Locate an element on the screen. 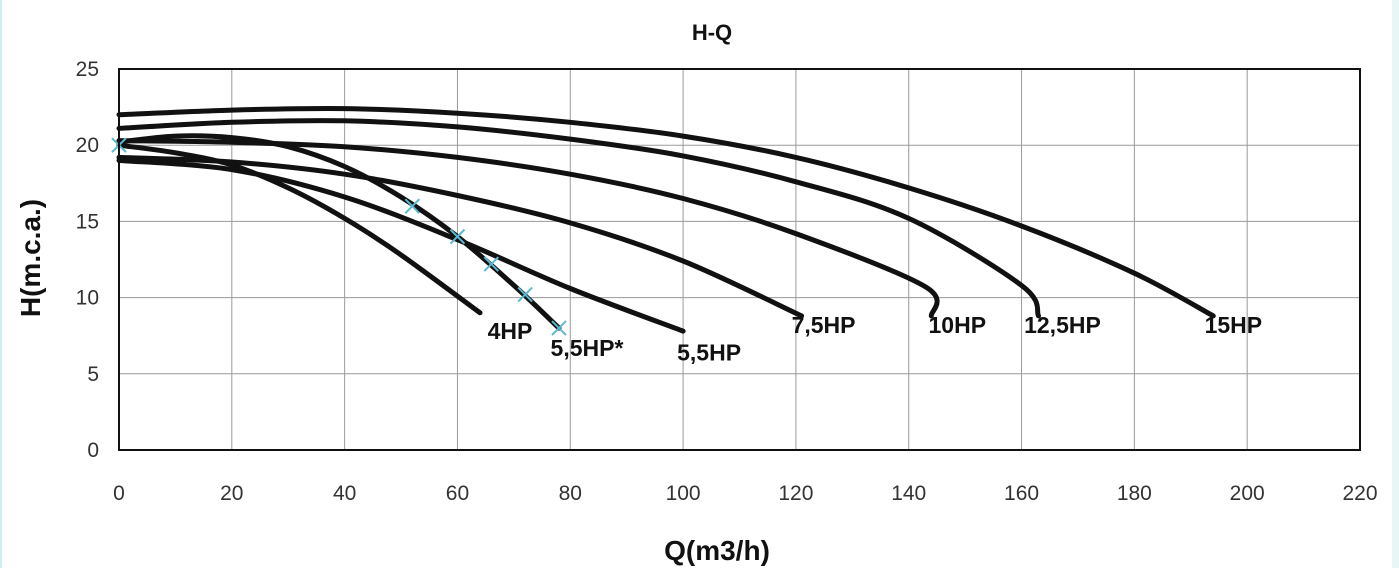 The width and height of the screenshot is (1399, 568). y-tick-label: 15 is located at coordinates (87, 221).